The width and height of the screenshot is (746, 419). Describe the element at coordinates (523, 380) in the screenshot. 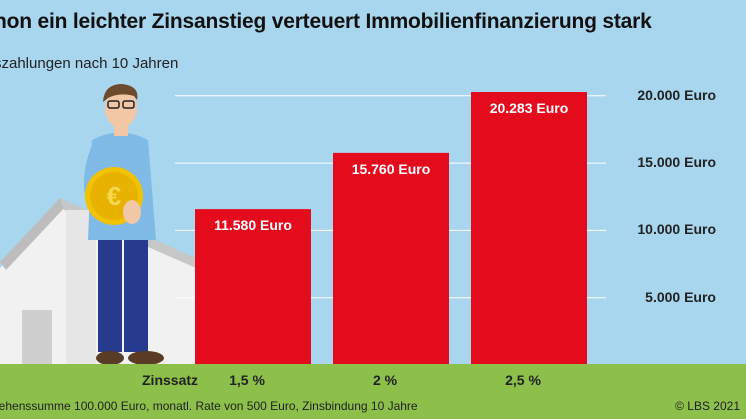

I see `x-tick-label: 2,5 %` at that location.